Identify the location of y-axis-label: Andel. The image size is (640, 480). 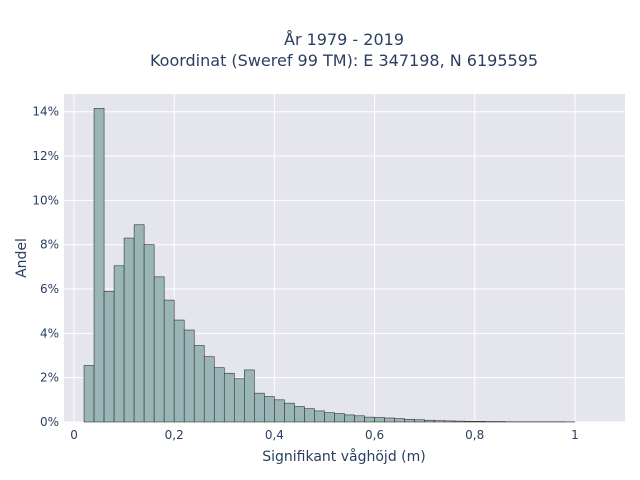
(22, 258).